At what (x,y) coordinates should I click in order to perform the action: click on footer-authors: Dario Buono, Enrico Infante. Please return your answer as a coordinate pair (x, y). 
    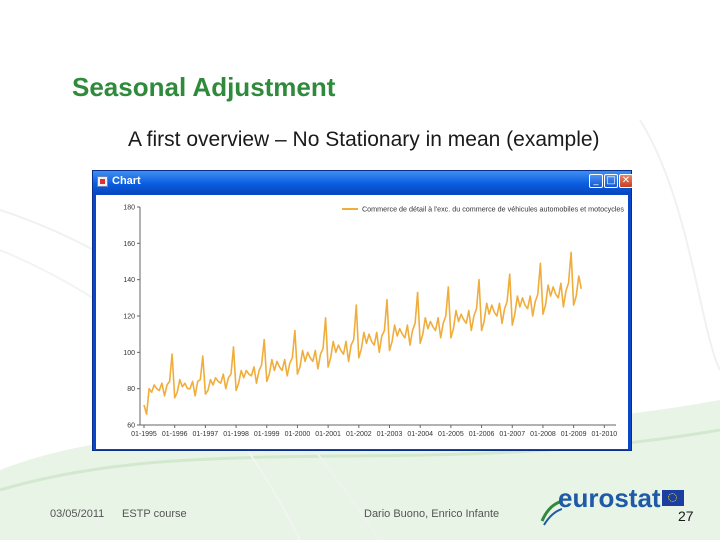
    Looking at the image, I should click on (432, 514).